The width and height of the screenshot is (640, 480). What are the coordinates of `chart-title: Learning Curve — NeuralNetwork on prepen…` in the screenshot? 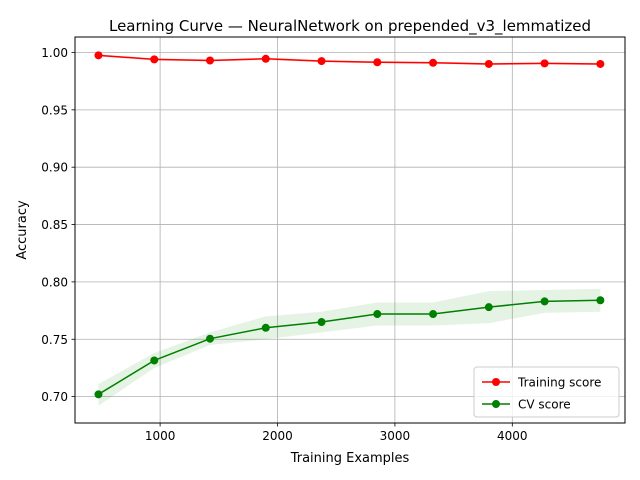 It's located at (350, 26).